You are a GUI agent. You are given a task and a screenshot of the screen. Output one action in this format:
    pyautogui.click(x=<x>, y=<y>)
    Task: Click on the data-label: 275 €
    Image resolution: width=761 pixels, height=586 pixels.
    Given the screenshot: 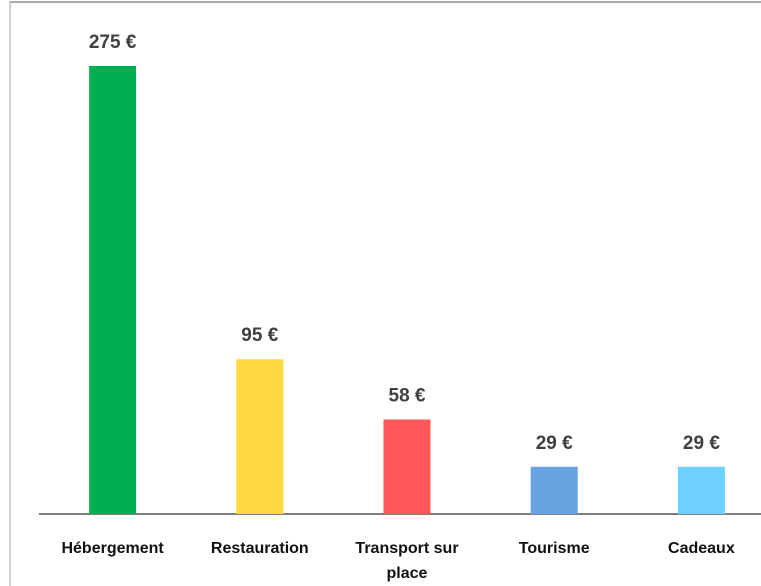 What is the action you would take?
    pyautogui.click(x=113, y=42)
    